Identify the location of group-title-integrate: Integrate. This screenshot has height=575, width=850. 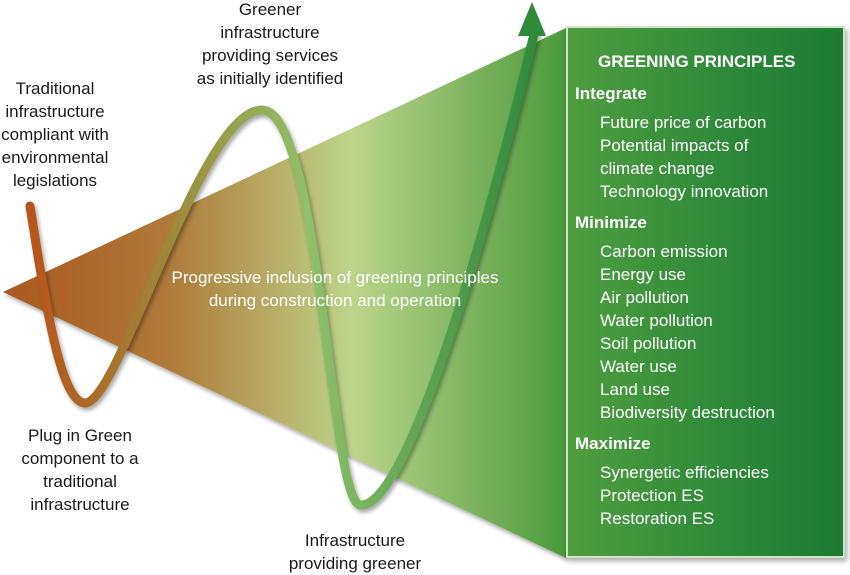
(611, 93).